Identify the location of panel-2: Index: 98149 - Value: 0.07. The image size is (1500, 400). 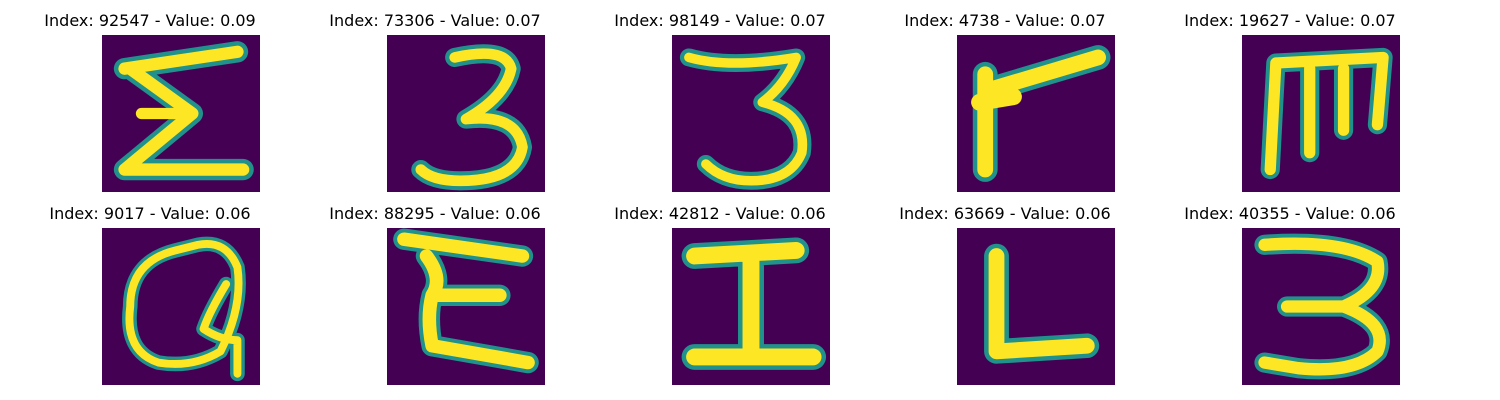
(720, 100).